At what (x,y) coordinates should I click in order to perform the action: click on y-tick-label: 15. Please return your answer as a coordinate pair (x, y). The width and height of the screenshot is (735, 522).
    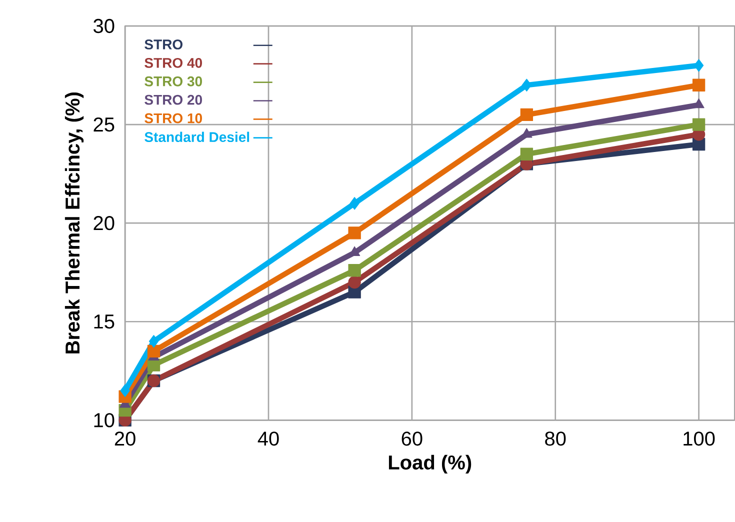
    Looking at the image, I should click on (104, 321).